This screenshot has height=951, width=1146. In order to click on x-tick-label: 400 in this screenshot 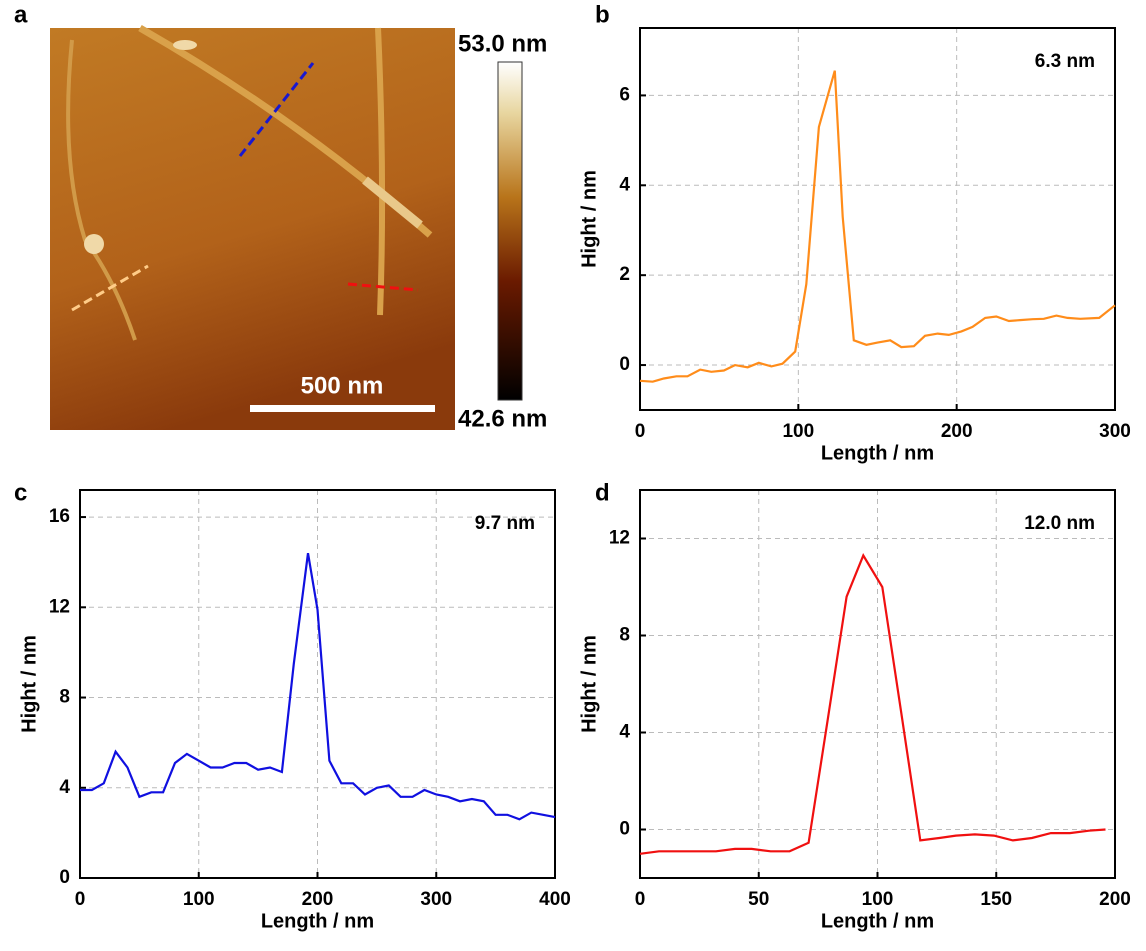, I will do `click(555, 899)`.